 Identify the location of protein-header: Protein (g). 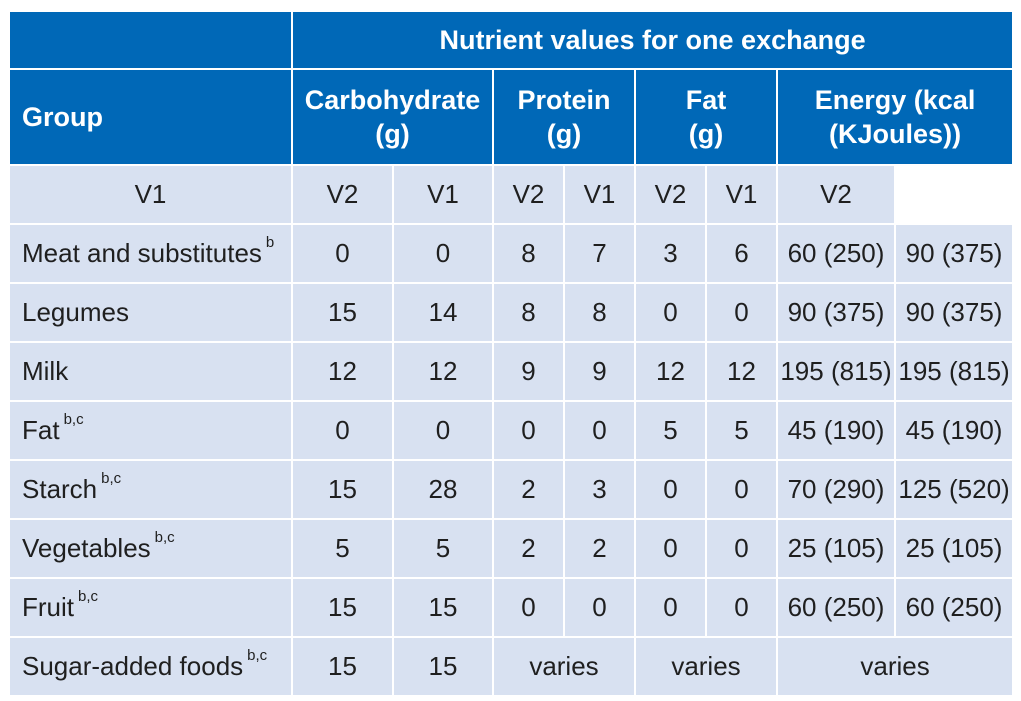
(564, 117).